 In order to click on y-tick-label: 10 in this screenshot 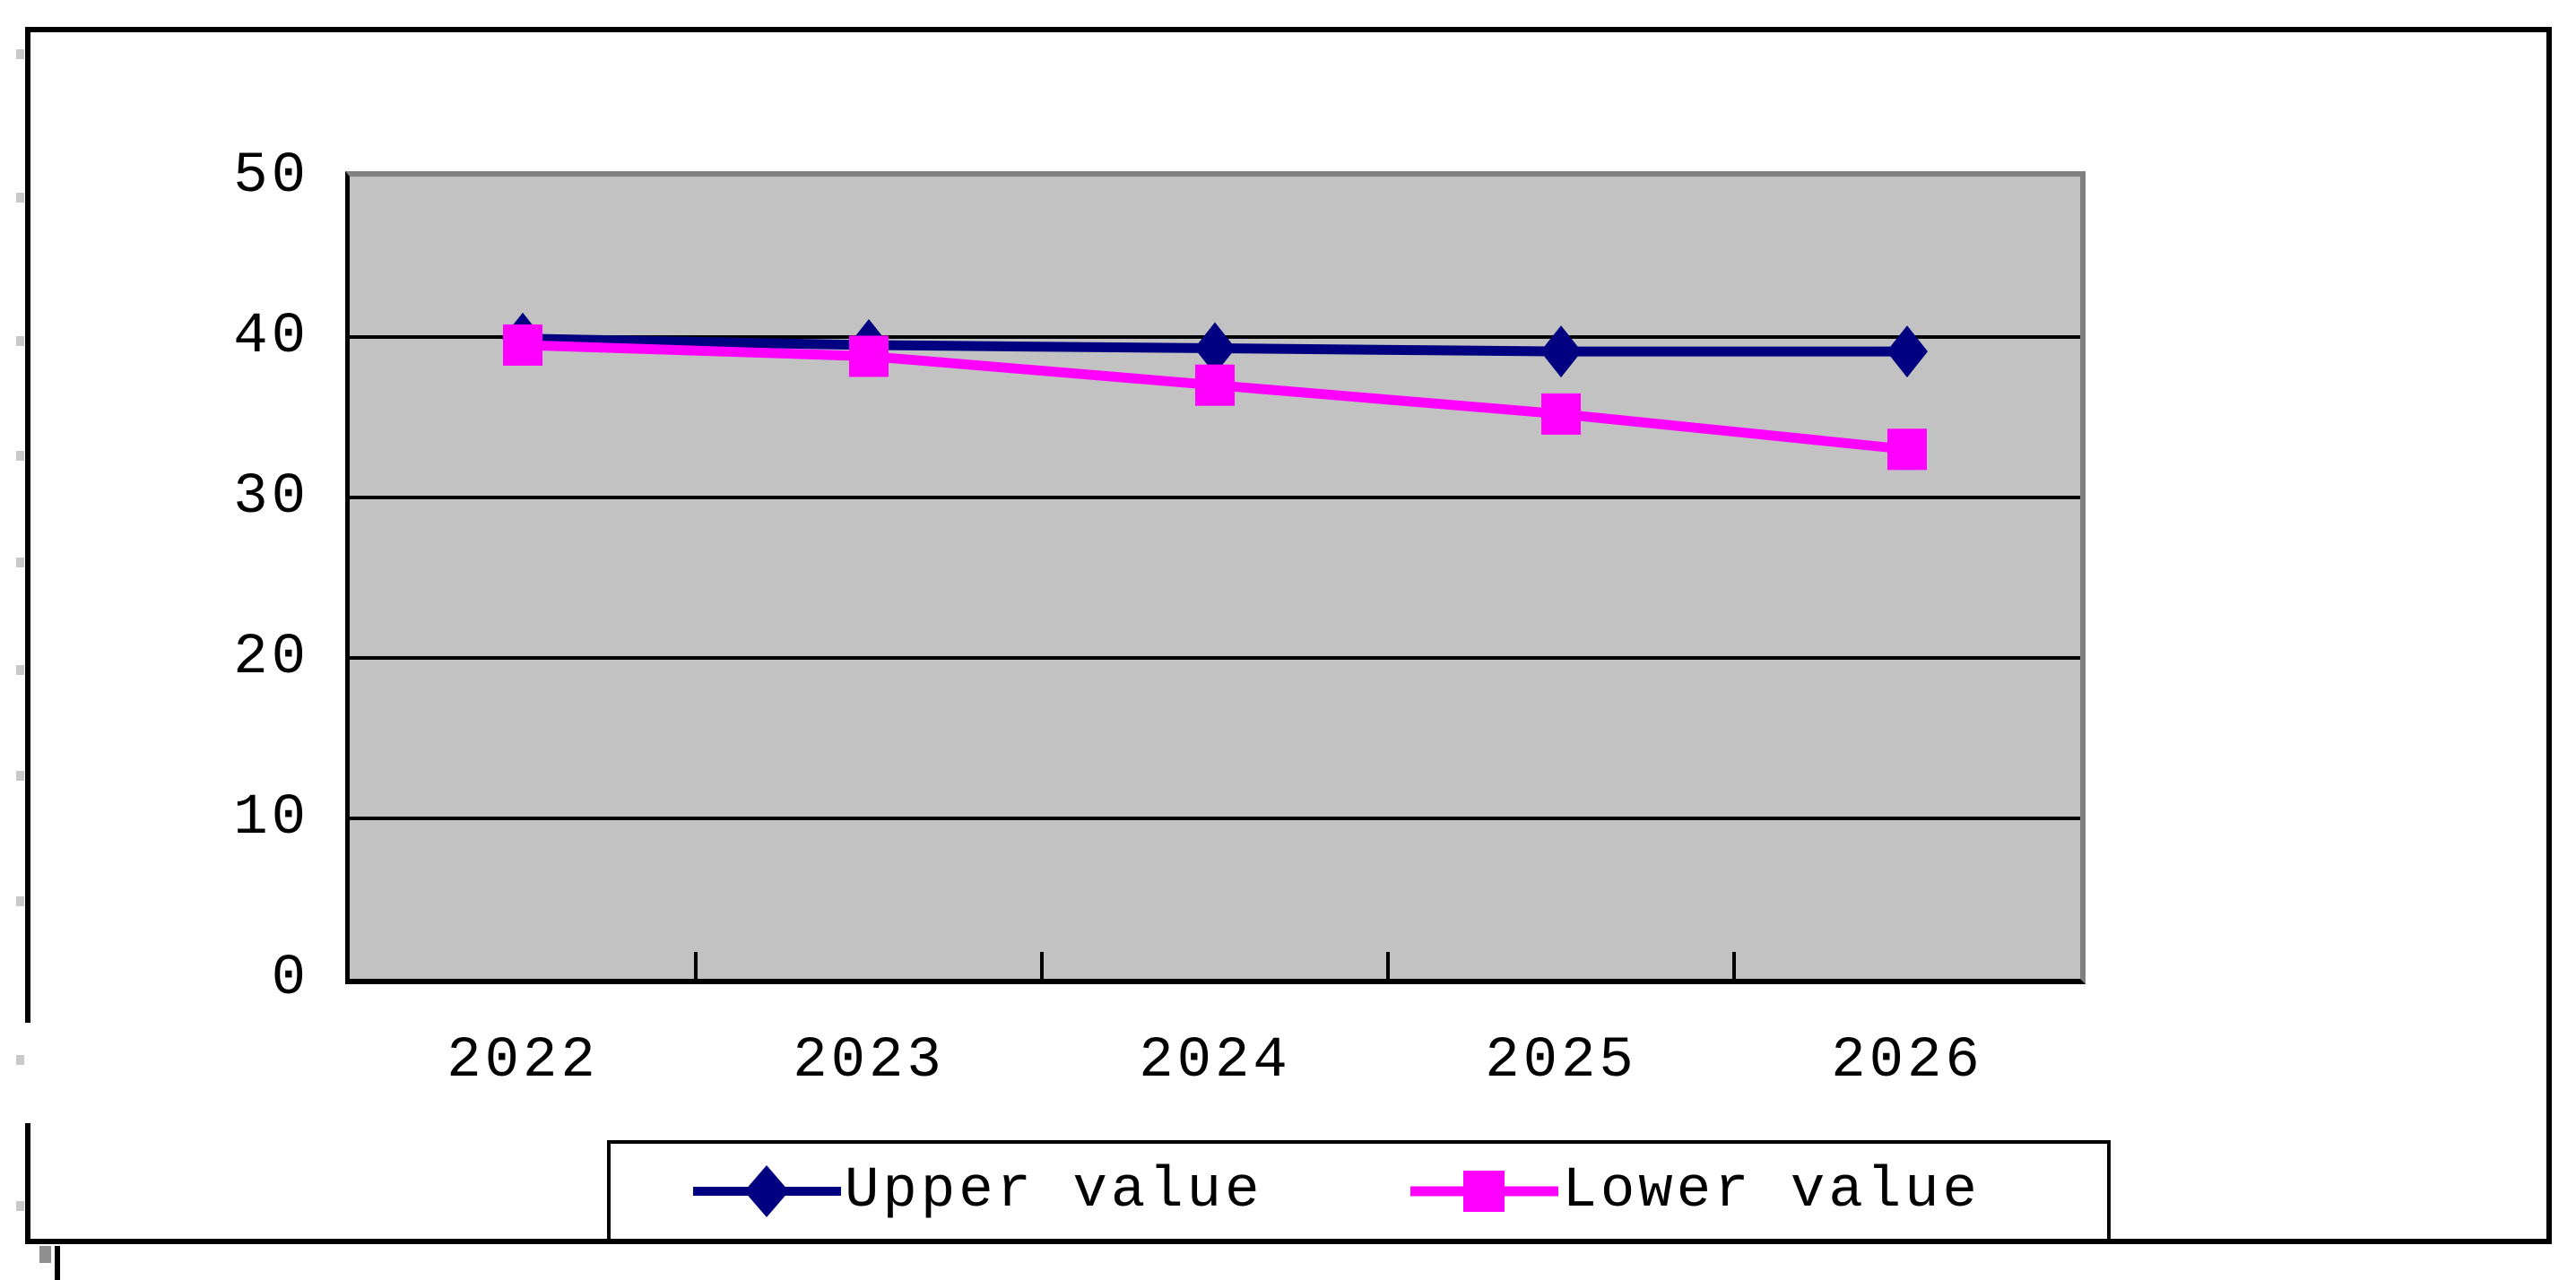, I will do `click(271, 818)`.